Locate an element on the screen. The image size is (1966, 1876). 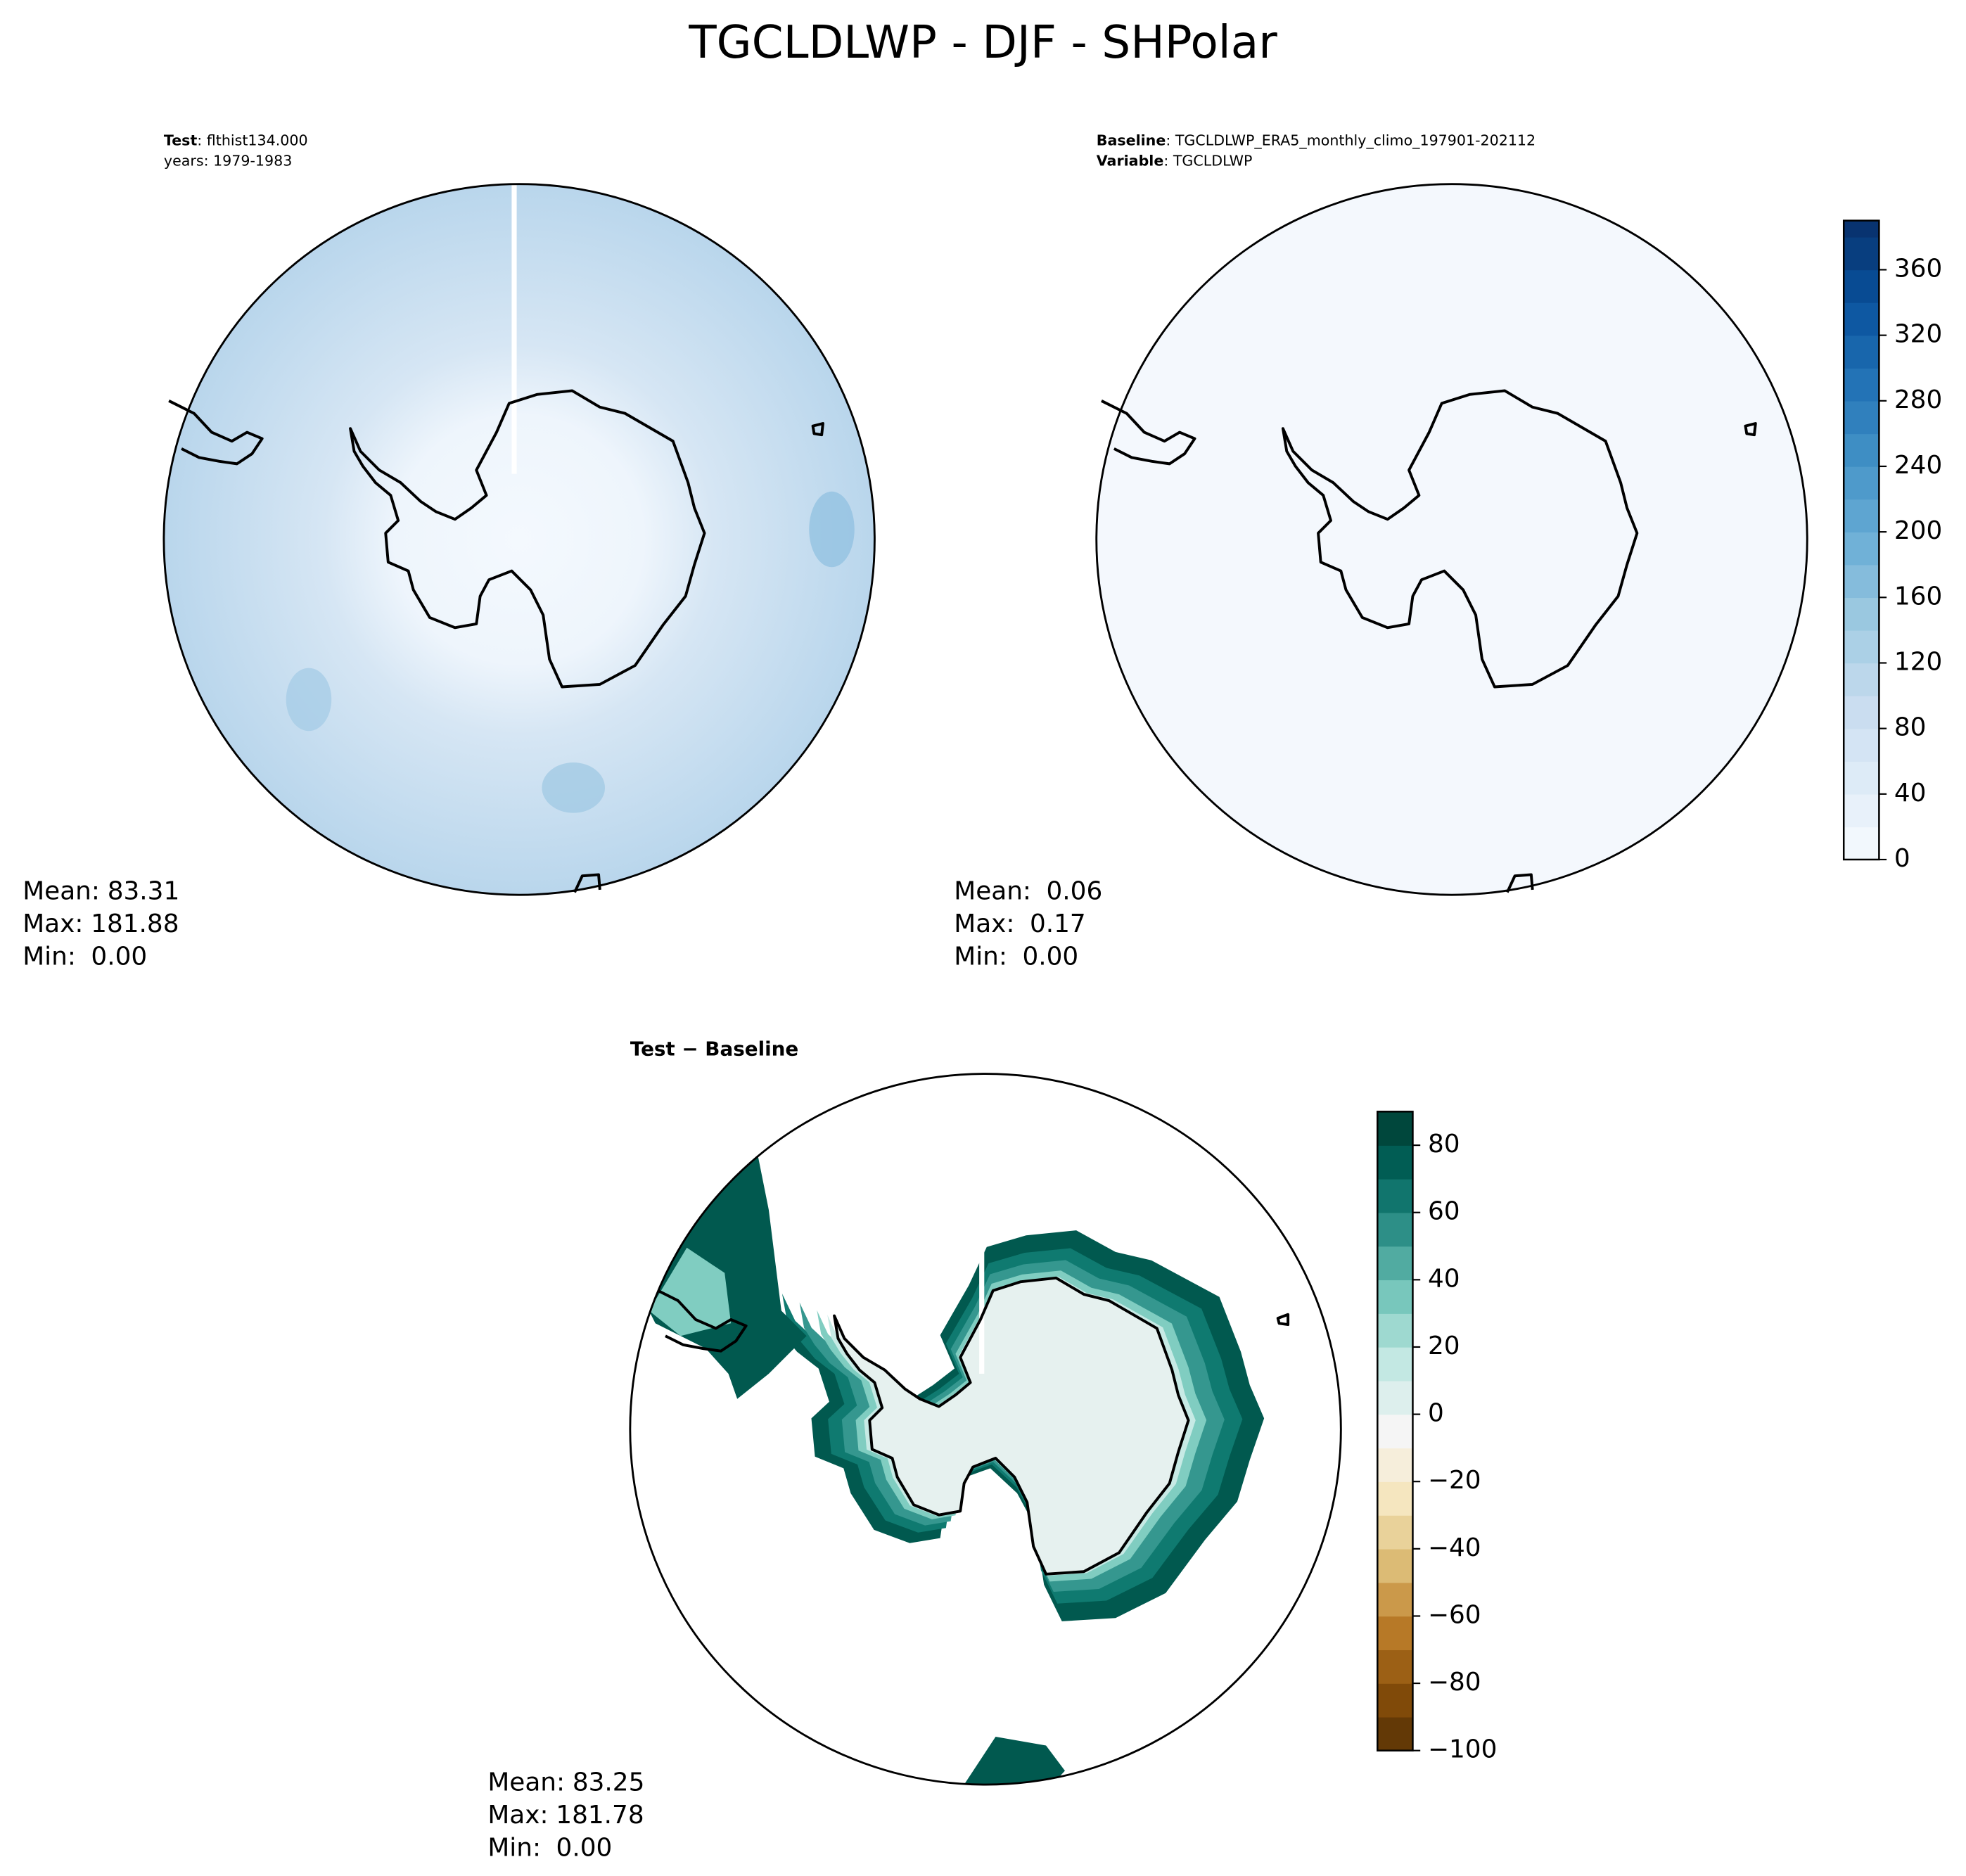
colorbar-tick-label: 160 is located at coordinates (1918, 596).